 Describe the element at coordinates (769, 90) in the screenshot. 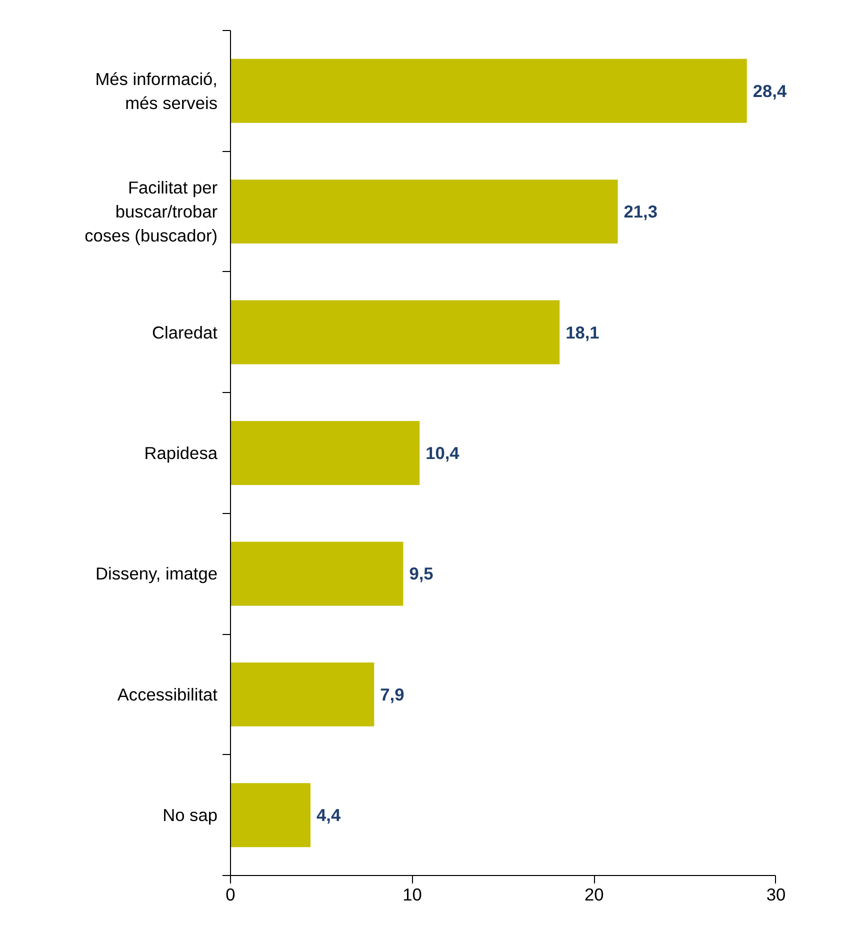

I see `data-label: 28,4` at that location.